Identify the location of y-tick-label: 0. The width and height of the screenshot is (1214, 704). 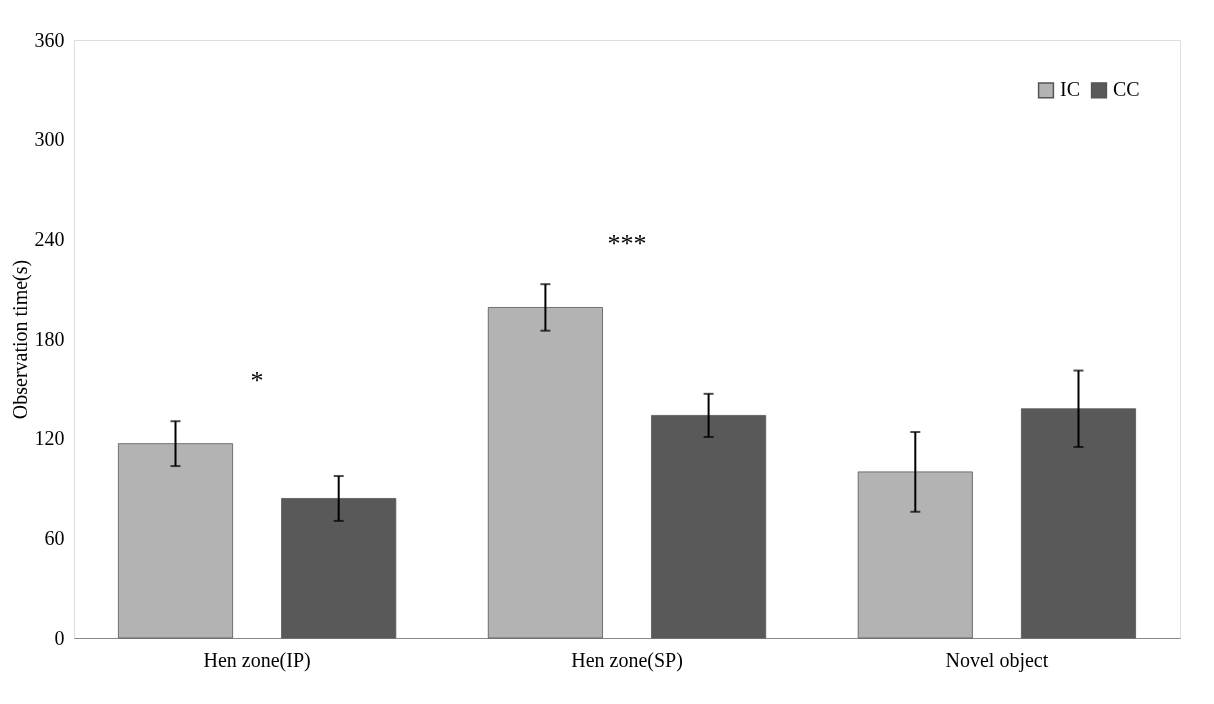
(59, 637).